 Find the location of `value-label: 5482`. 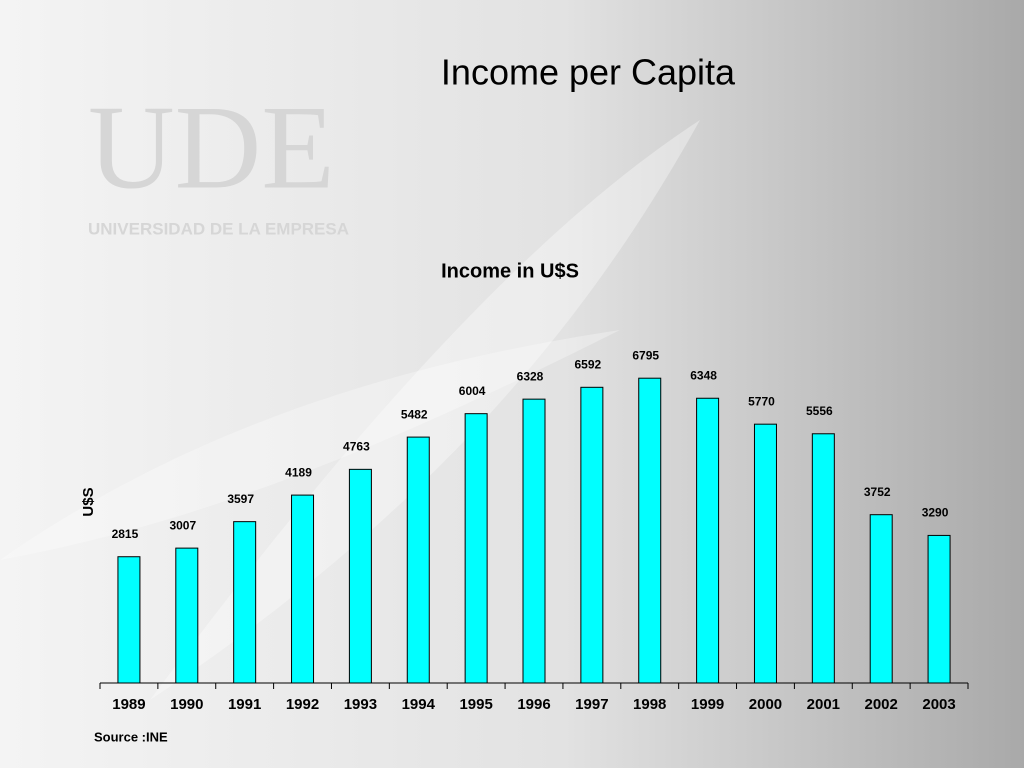

value-label: 5482 is located at coordinates (414, 414).